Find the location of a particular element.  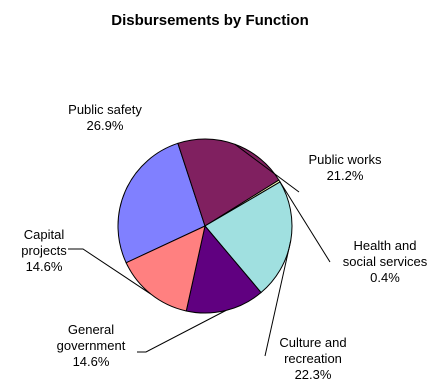

leader-line-culture-and-recreation is located at coordinates (278, 298).